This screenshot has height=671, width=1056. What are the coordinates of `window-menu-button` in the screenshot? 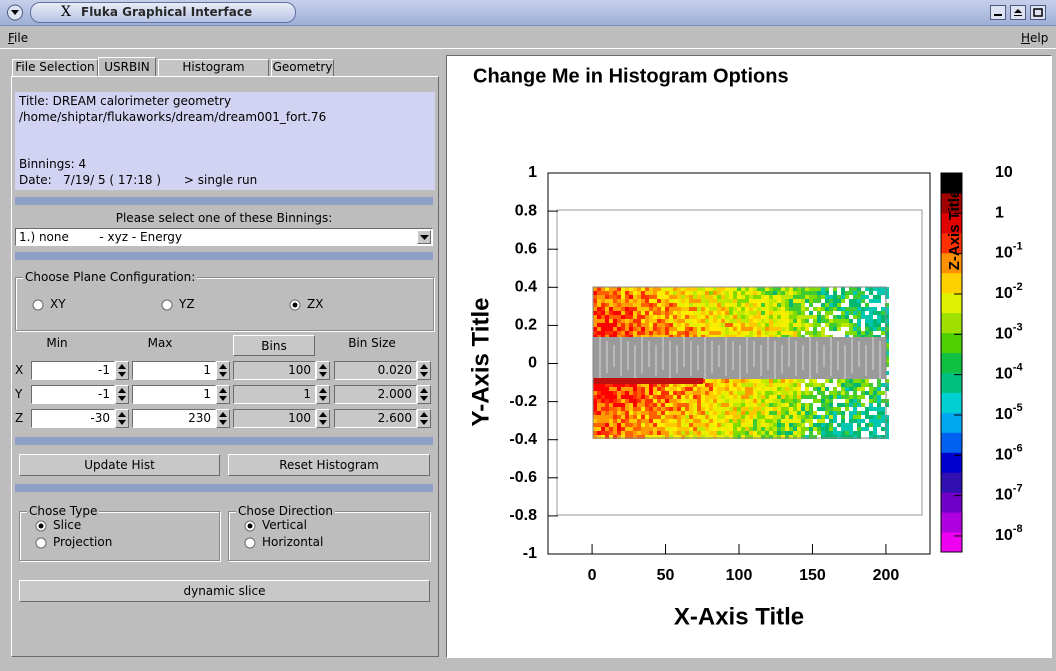 It's located at (15, 12).